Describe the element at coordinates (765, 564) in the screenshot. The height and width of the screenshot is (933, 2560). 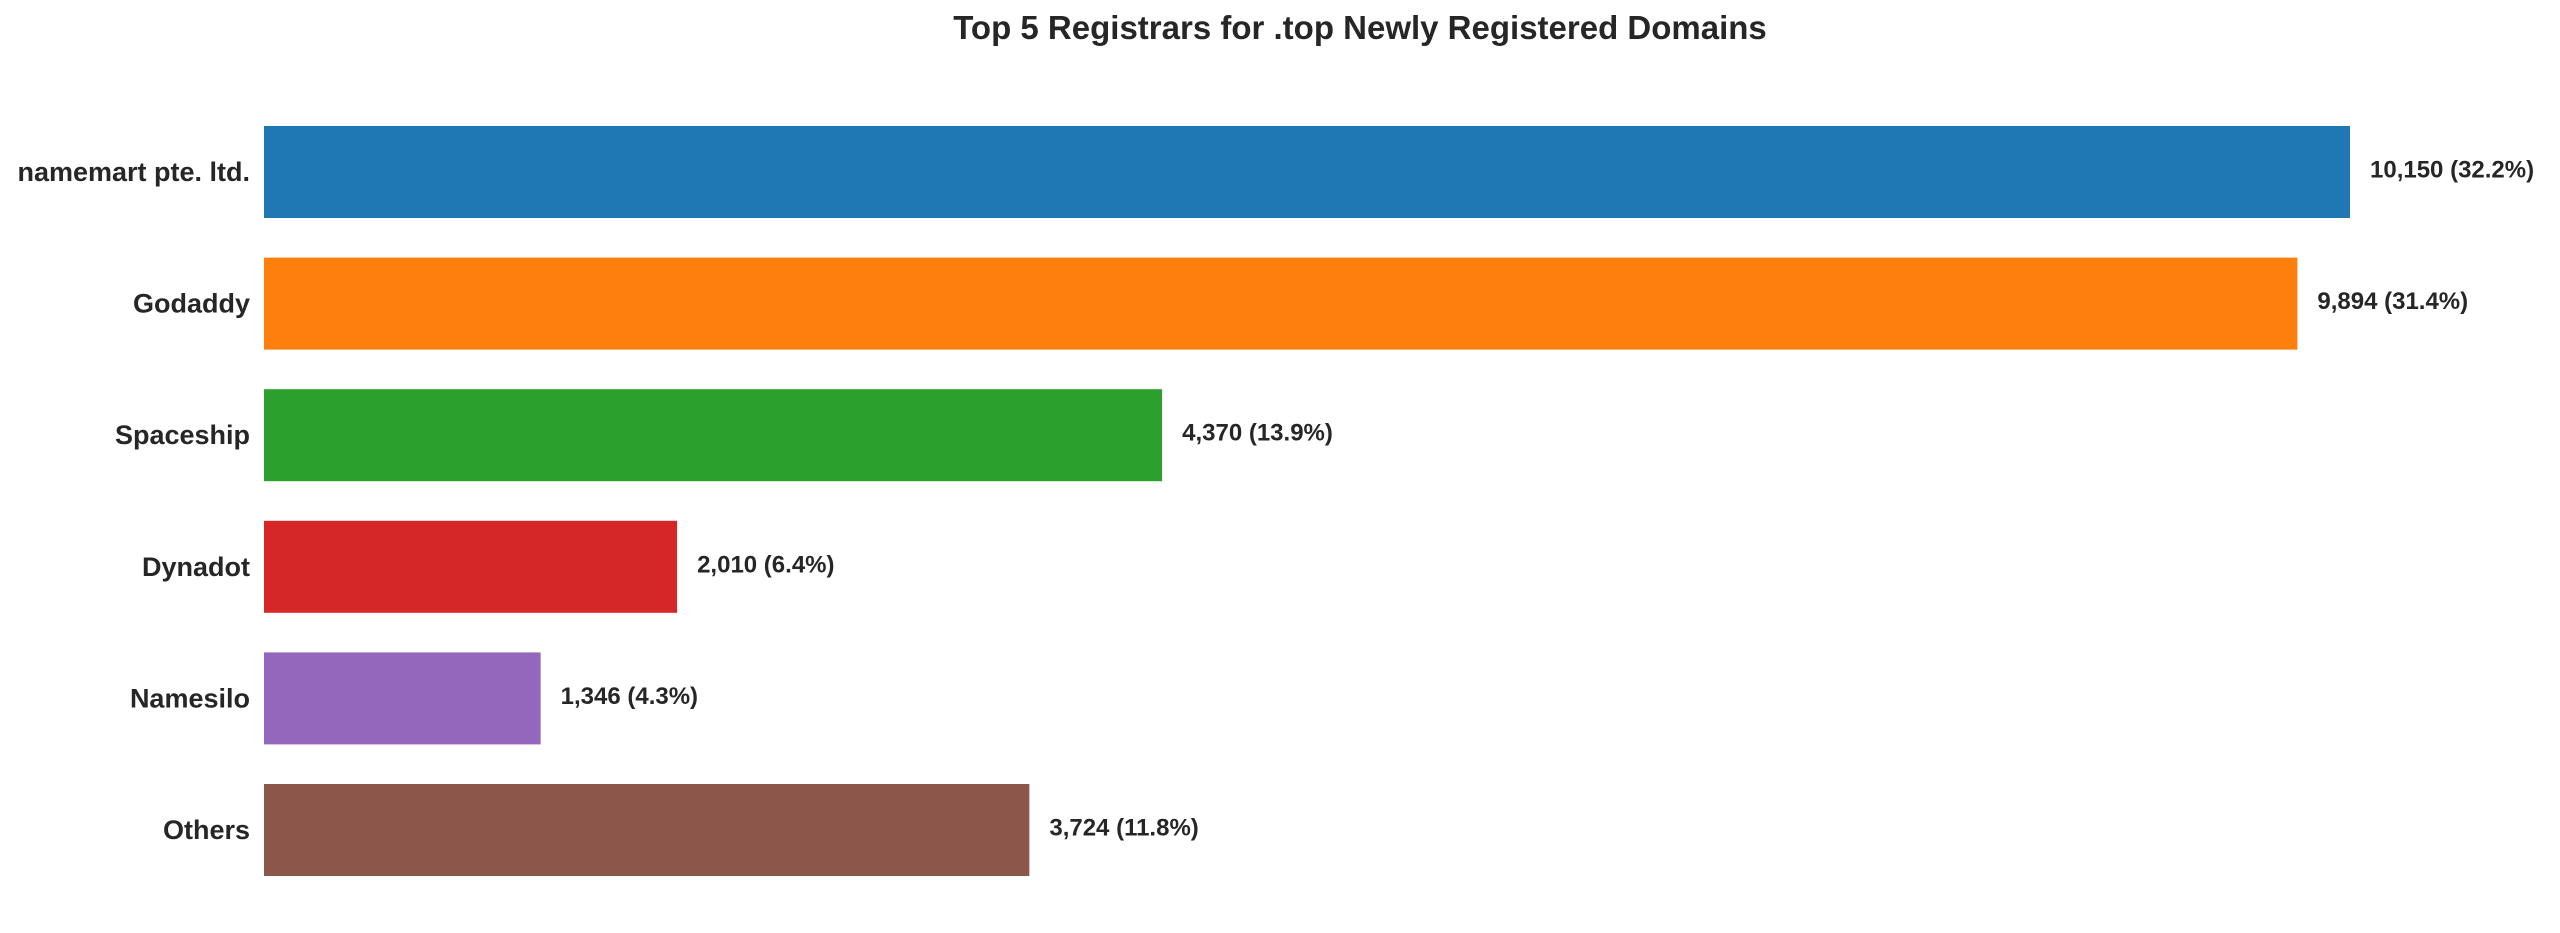
I see `value-label-3: 2,010 (6.4%)` at that location.